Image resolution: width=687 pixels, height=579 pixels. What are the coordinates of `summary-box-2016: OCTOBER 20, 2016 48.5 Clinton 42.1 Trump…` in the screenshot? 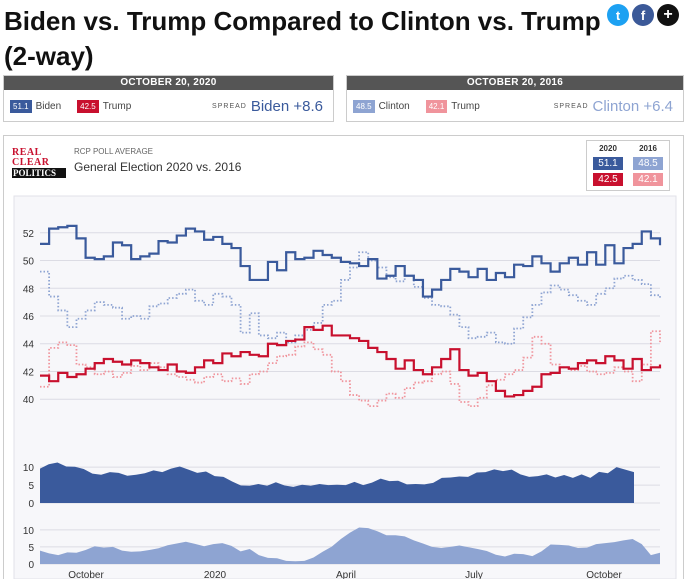 It's located at (515, 98).